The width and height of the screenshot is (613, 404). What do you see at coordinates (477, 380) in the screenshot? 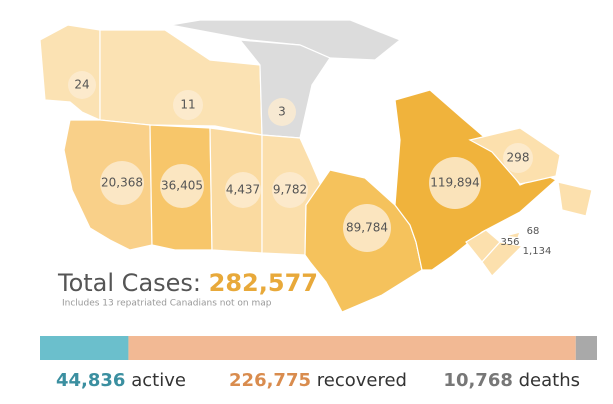
I see `legend-value: 10,768` at bounding box center [477, 380].